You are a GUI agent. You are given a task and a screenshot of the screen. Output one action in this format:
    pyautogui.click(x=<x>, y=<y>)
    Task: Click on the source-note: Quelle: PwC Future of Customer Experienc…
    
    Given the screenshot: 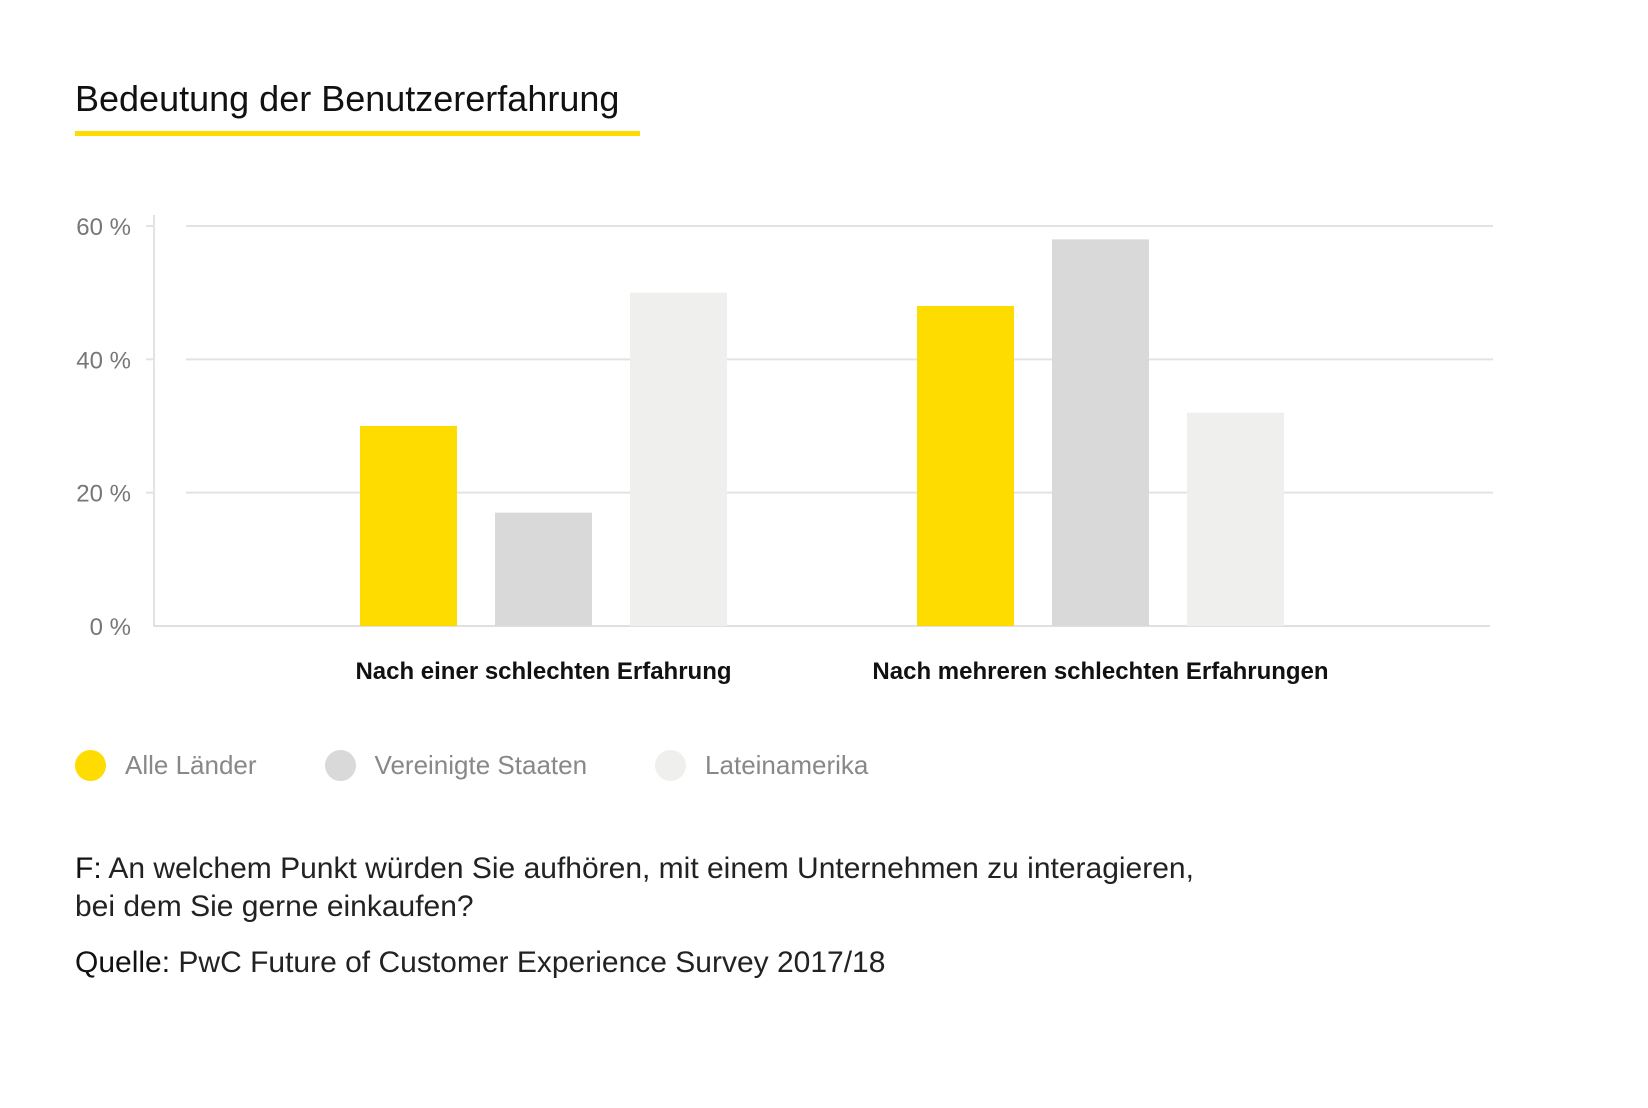 What is the action you would take?
    pyautogui.click(x=480, y=963)
    